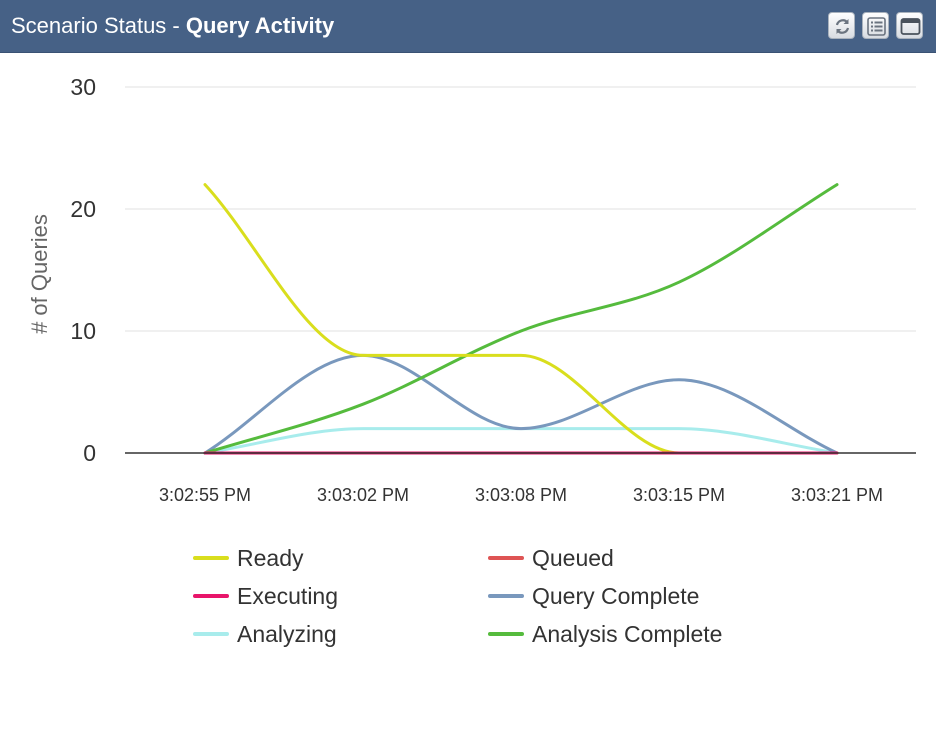 This screenshot has width=936, height=746. Describe the element at coordinates (270, 558) in the screenshot. I see `legend-label-ready: Ready` at that location.